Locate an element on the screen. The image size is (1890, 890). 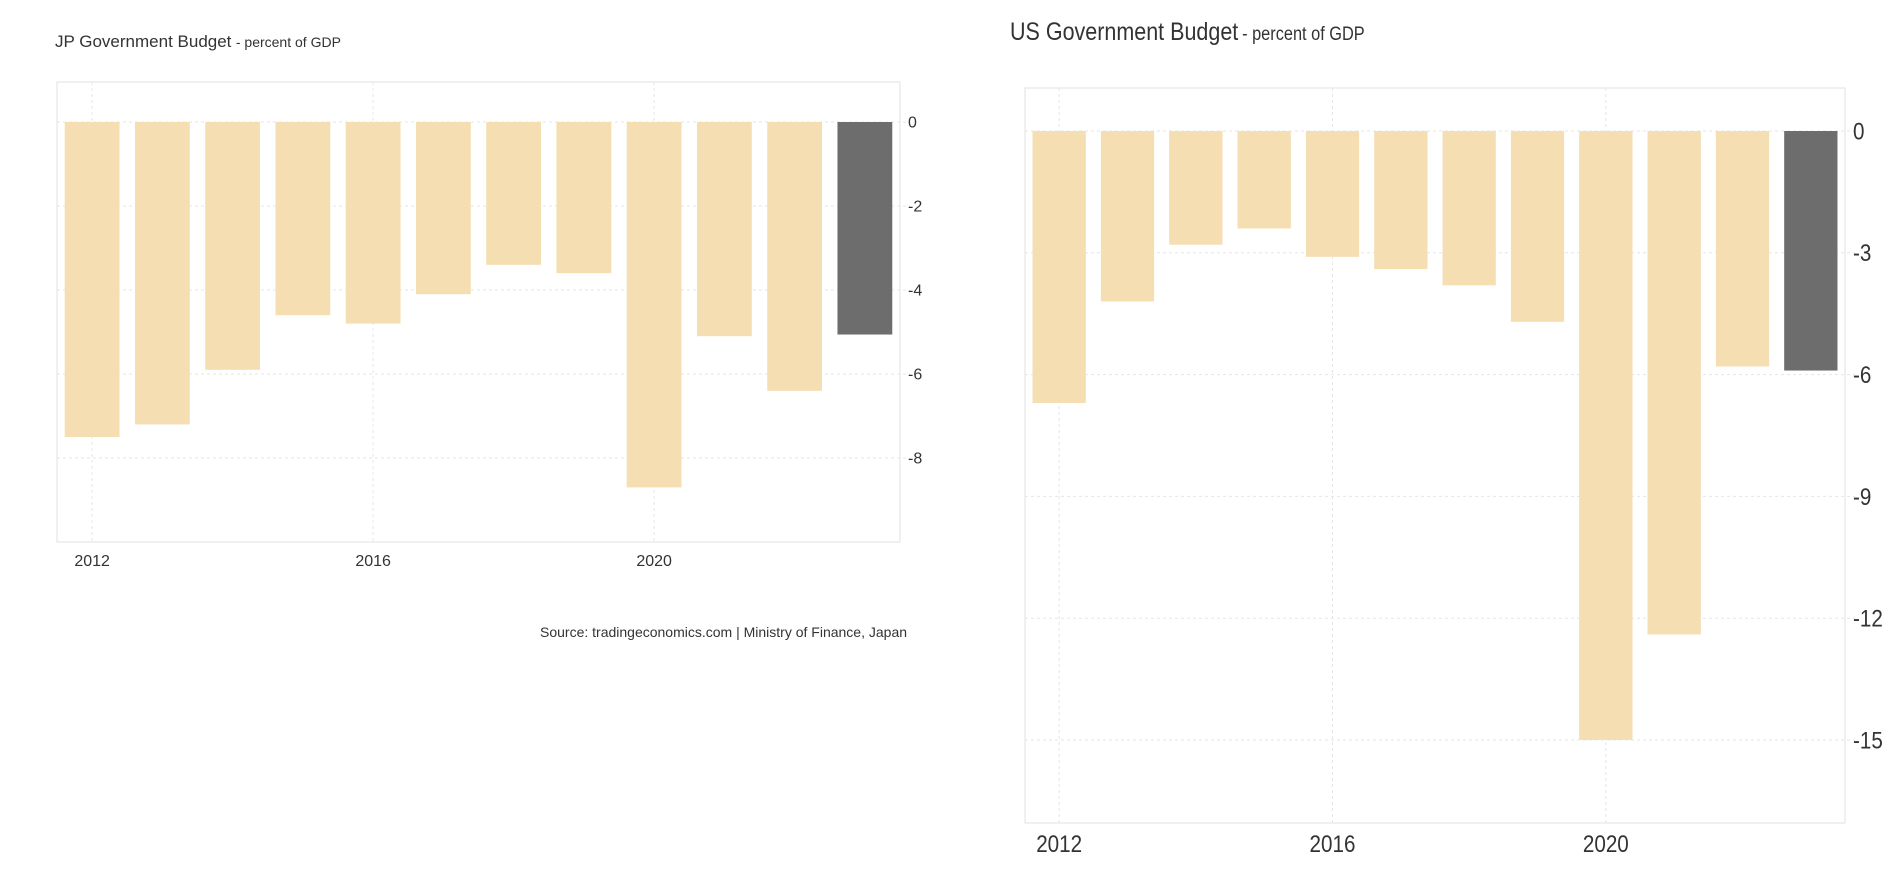
us-bar-2015 is located at coordinates (1264, 180).